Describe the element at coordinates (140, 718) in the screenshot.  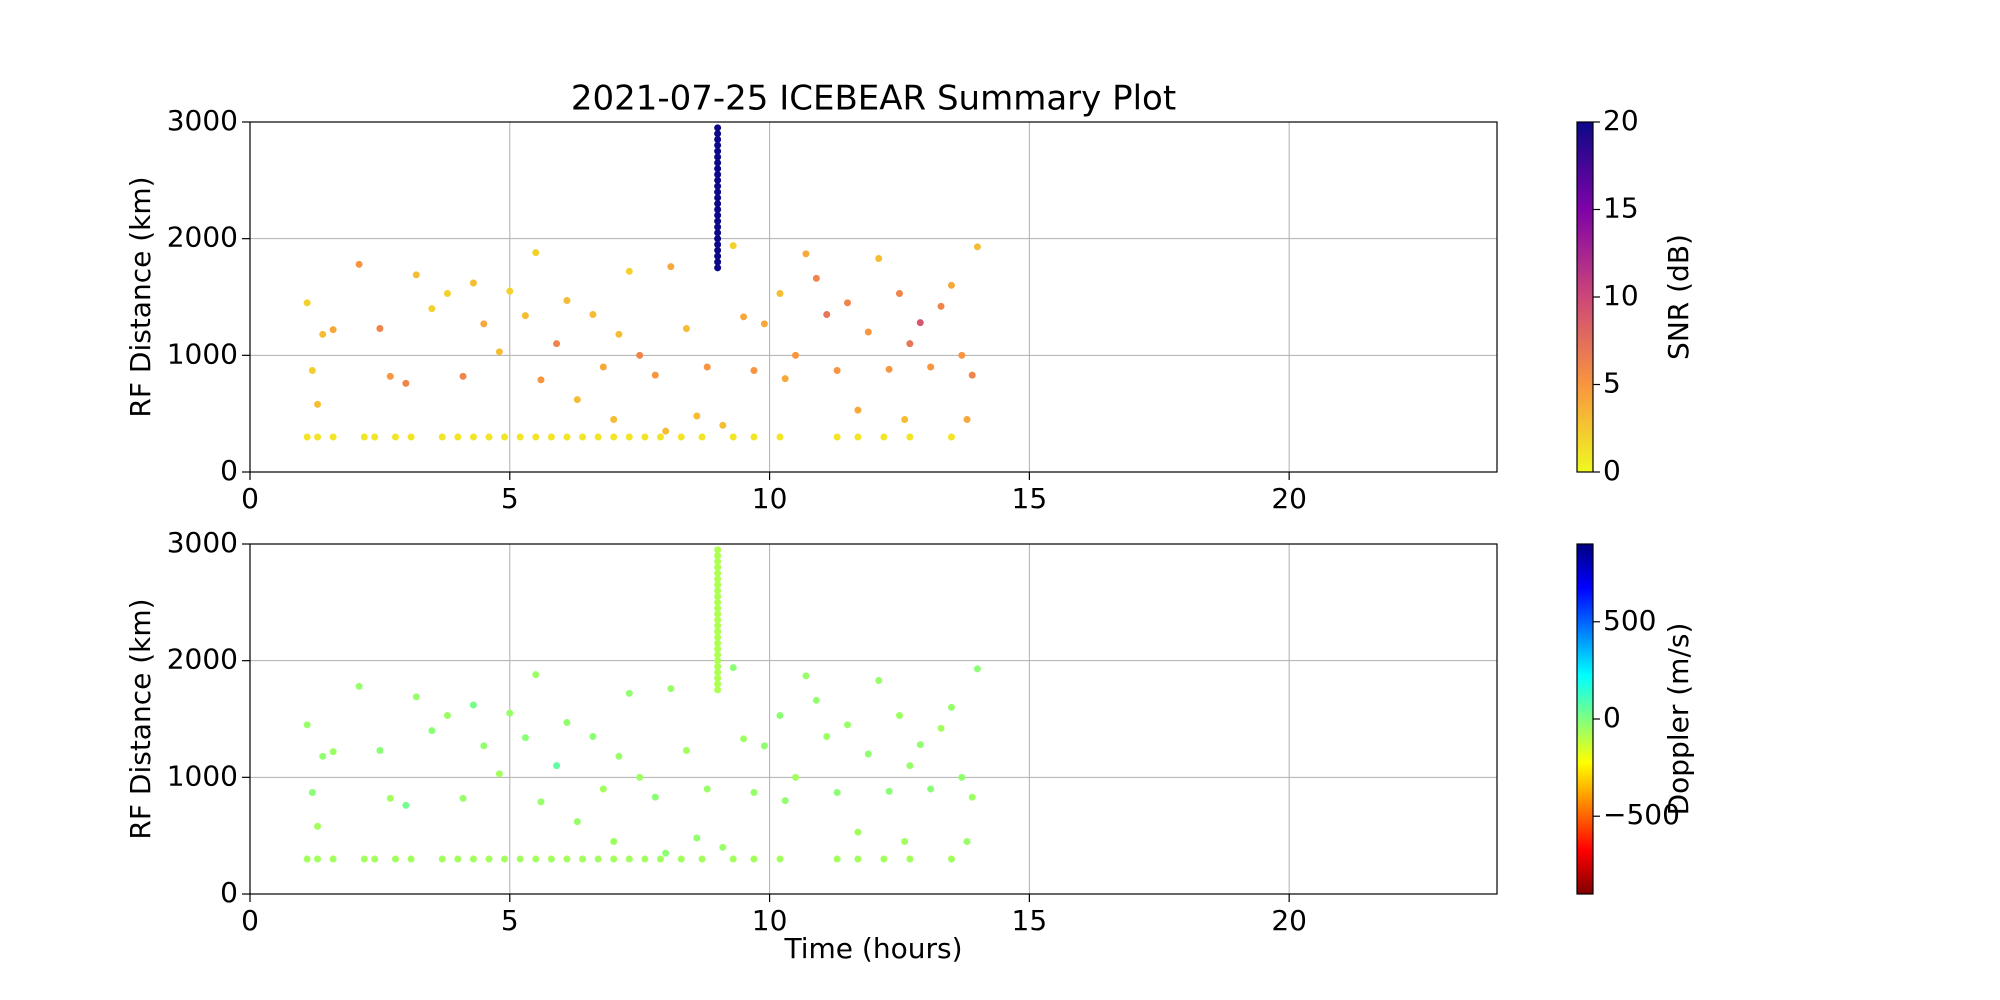
I see `y-axis-label: RF Distance (km)` at that location.